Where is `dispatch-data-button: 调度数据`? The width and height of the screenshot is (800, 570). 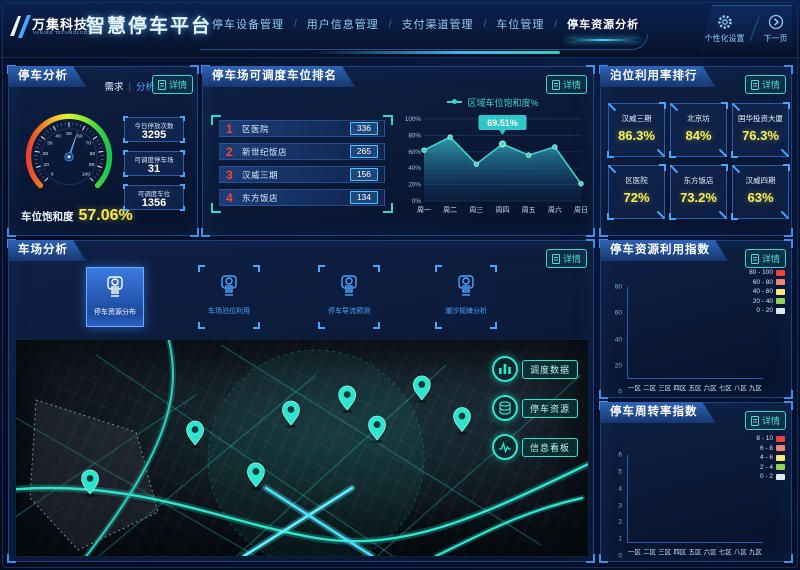 dispatch-data-button: 调度数据 is located at coordinates (534, 369).